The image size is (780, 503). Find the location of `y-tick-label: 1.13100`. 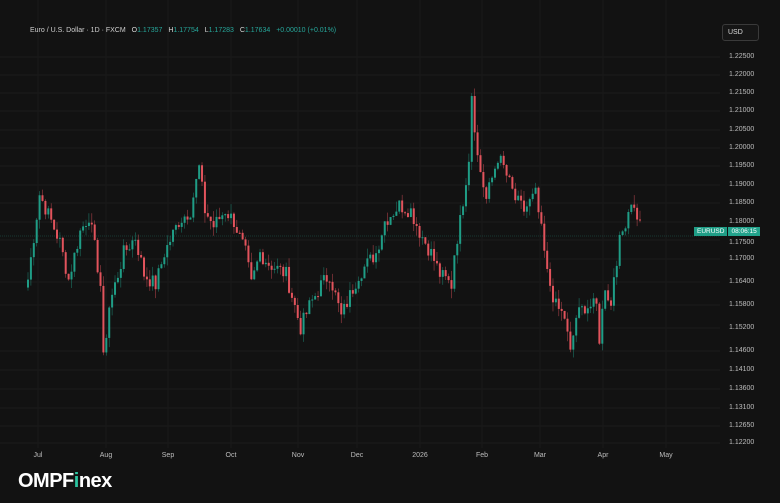

y-tick-label: 1.13100 is located at coordinates (742, 407).